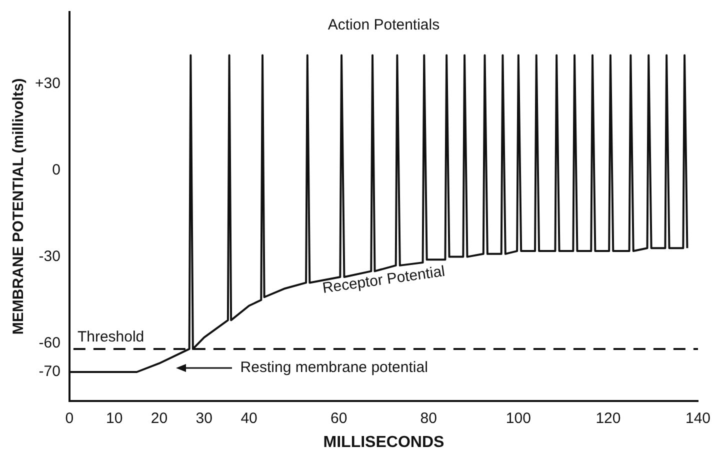 The height and width of the screenshot is (460, 720). I want to click on x-axis-title: MILLISECONDS, so click(383, 442).